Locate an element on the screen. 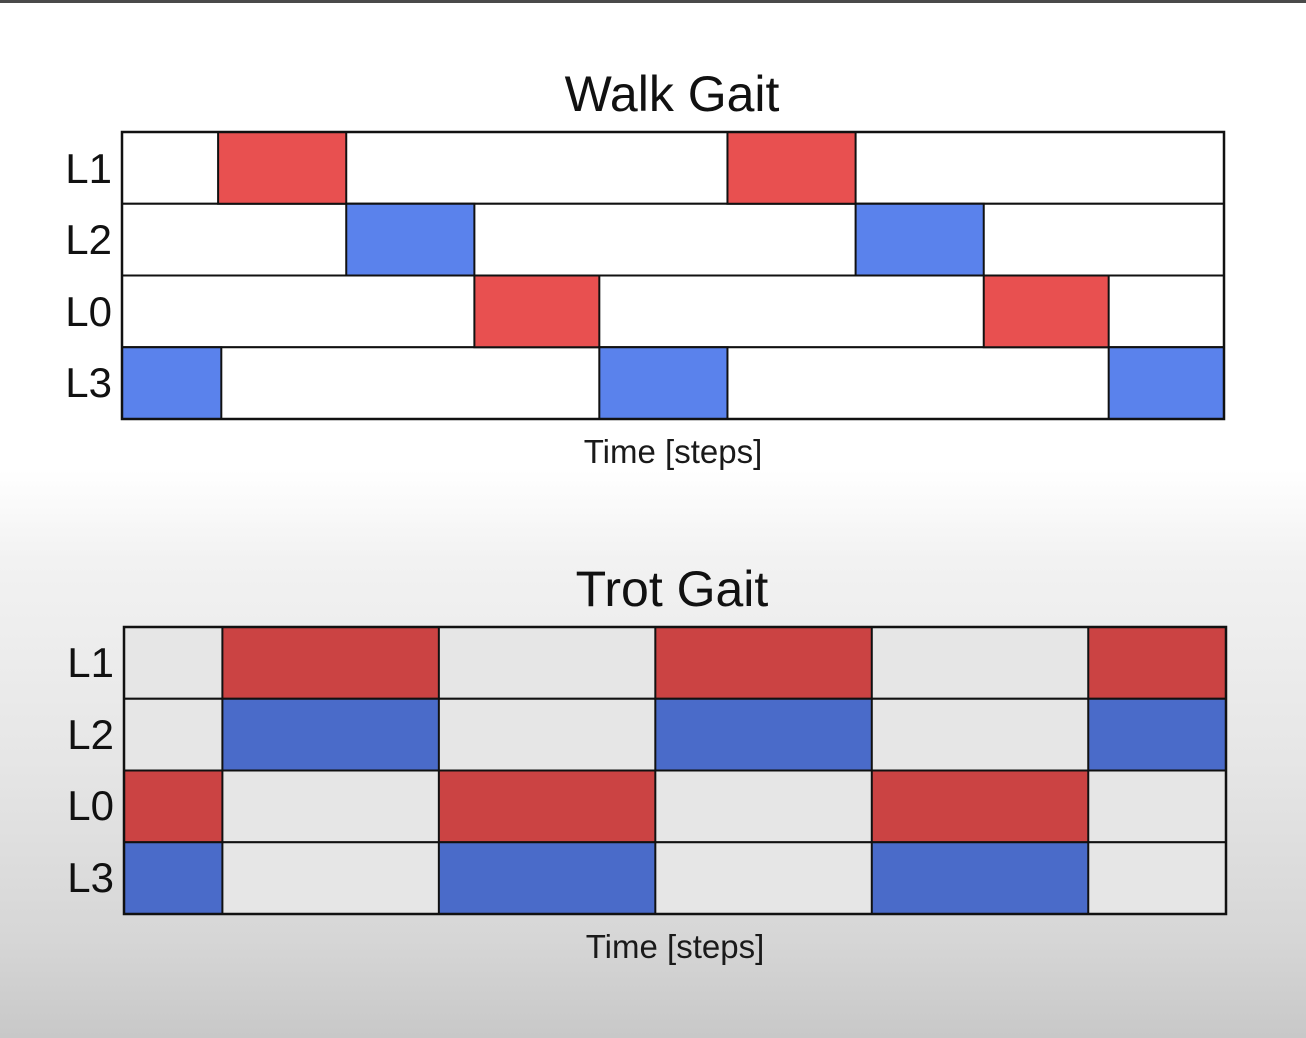 The width and height of the screenshot is (1306, 1038). trot-chart-title: Trot Gait is located at coordinates (672, 589).